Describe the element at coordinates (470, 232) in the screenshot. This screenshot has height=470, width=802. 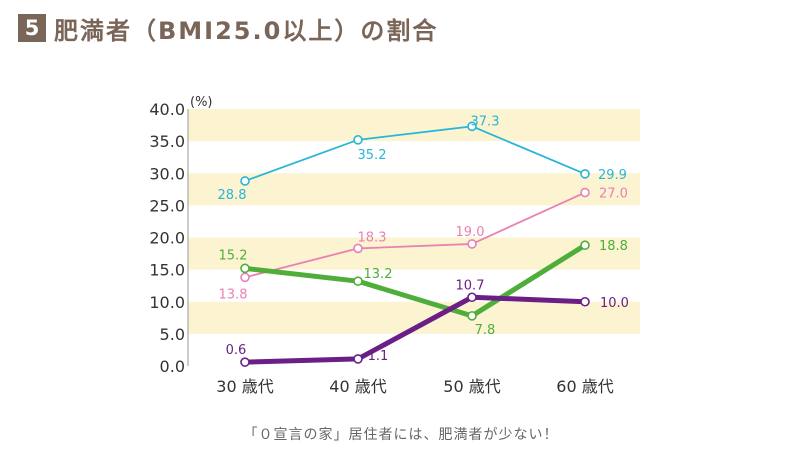
I see `data-label: 19.0` at that location.